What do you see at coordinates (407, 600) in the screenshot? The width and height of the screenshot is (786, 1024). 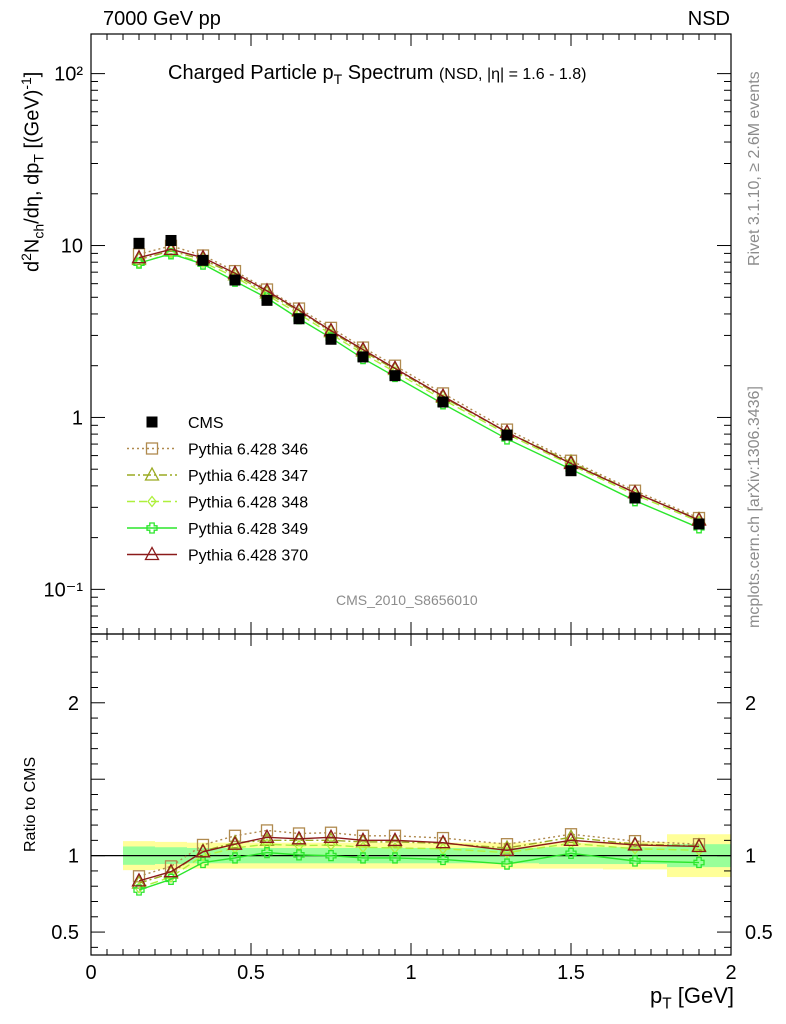 I see `analysis-watermark: CMS_2010_S8656010` at bounding box center [407, 600].